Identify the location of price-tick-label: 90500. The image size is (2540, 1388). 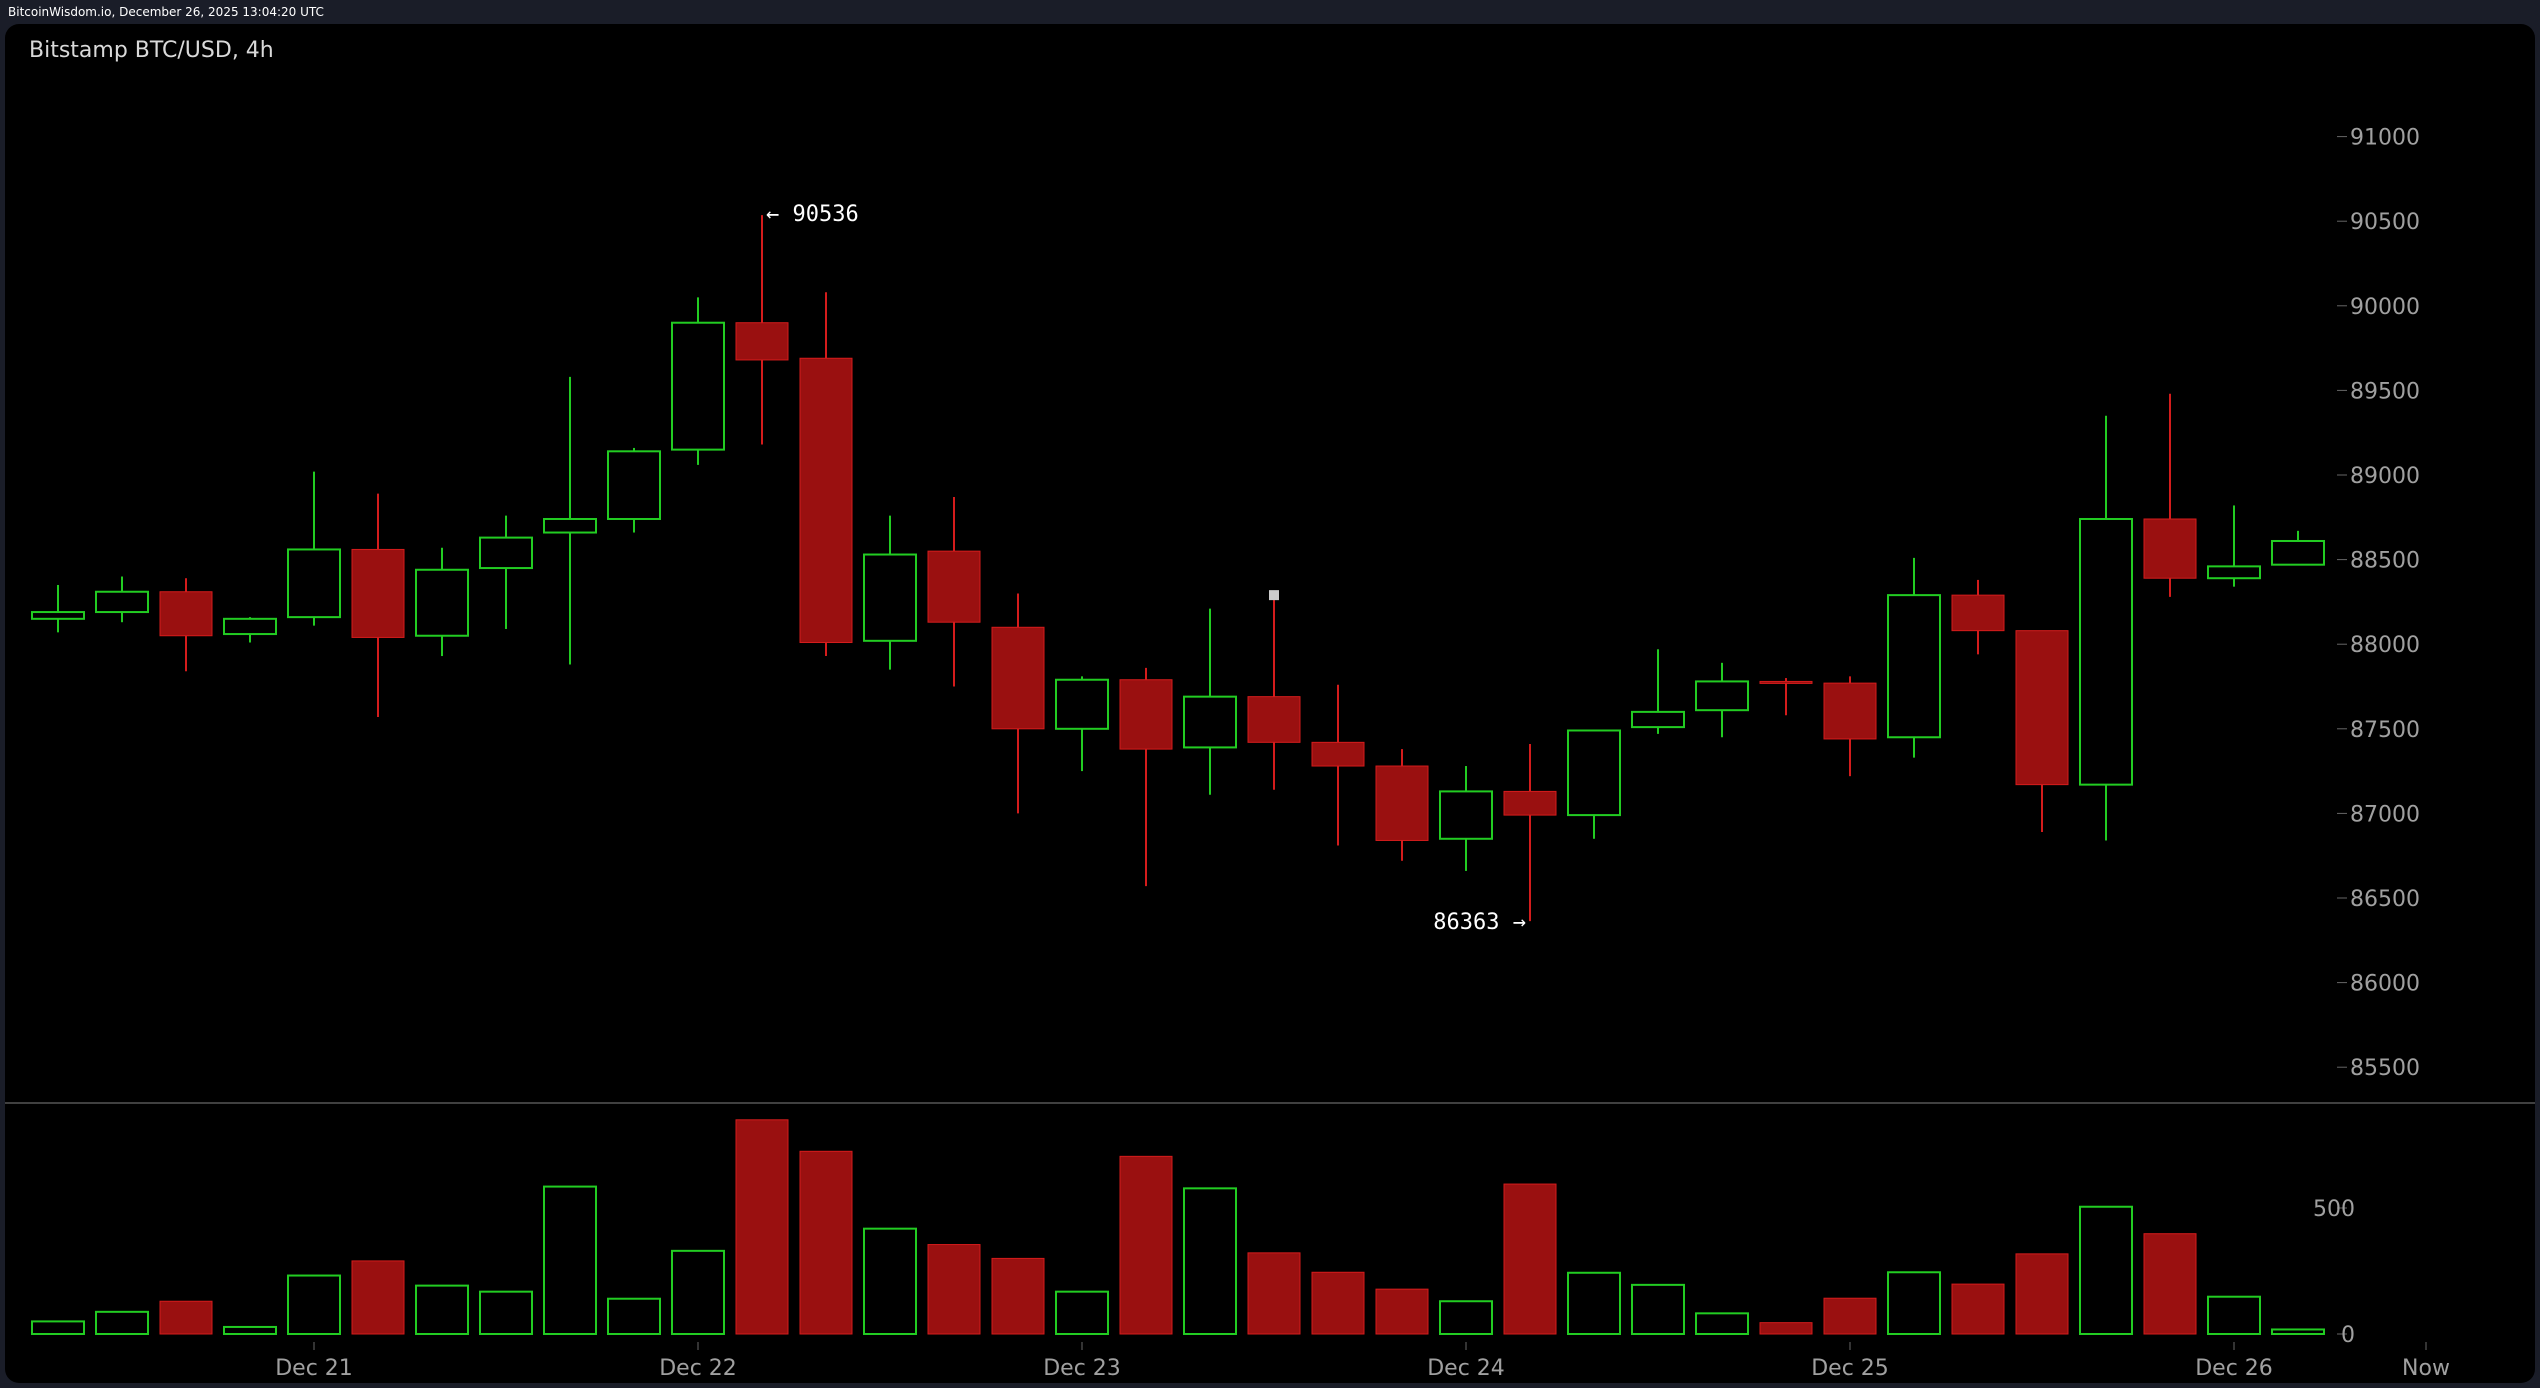
(2385, 222).